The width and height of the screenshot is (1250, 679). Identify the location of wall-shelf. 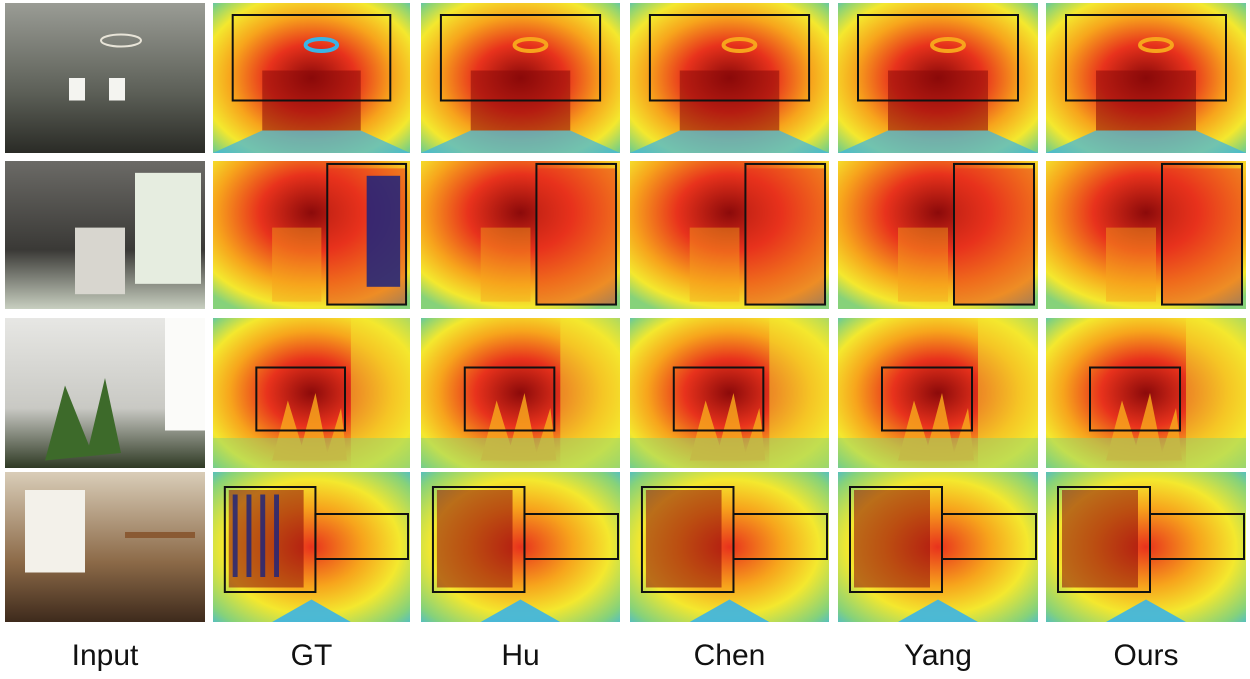
(160, 535).